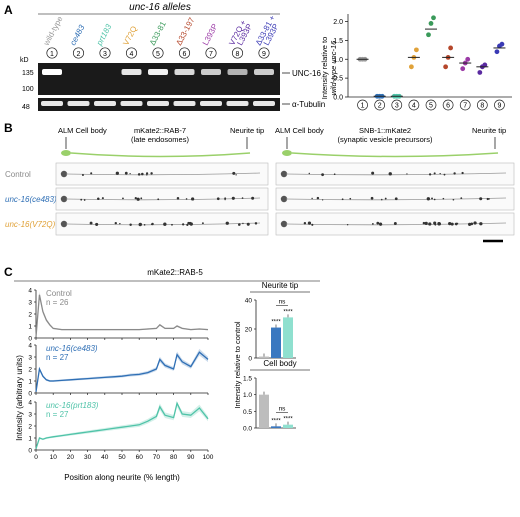 The image size is (520, 517). What do you see at coordinates (247, 379) in the screenshot?
I see `bar-ytick-label: 1.5` at bounding box center [247, 379].